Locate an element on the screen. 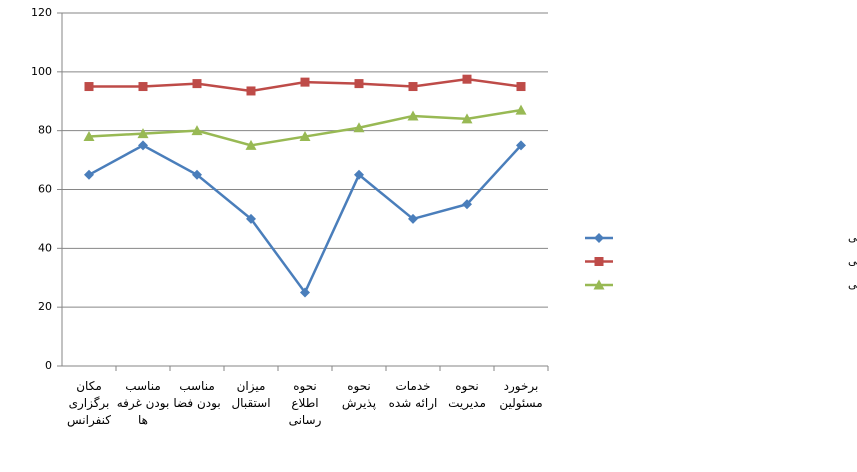 The height and width of the screenshot is (472, 857). legend-label: چهاردهمین کنفرانس ملی جوش و بازرسی is located at coordinates (852, 261).